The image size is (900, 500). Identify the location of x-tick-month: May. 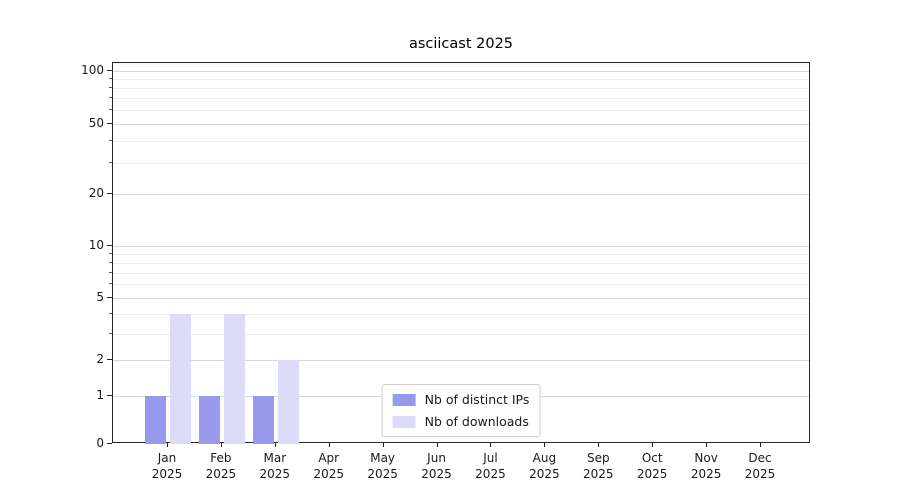
(383, 458).